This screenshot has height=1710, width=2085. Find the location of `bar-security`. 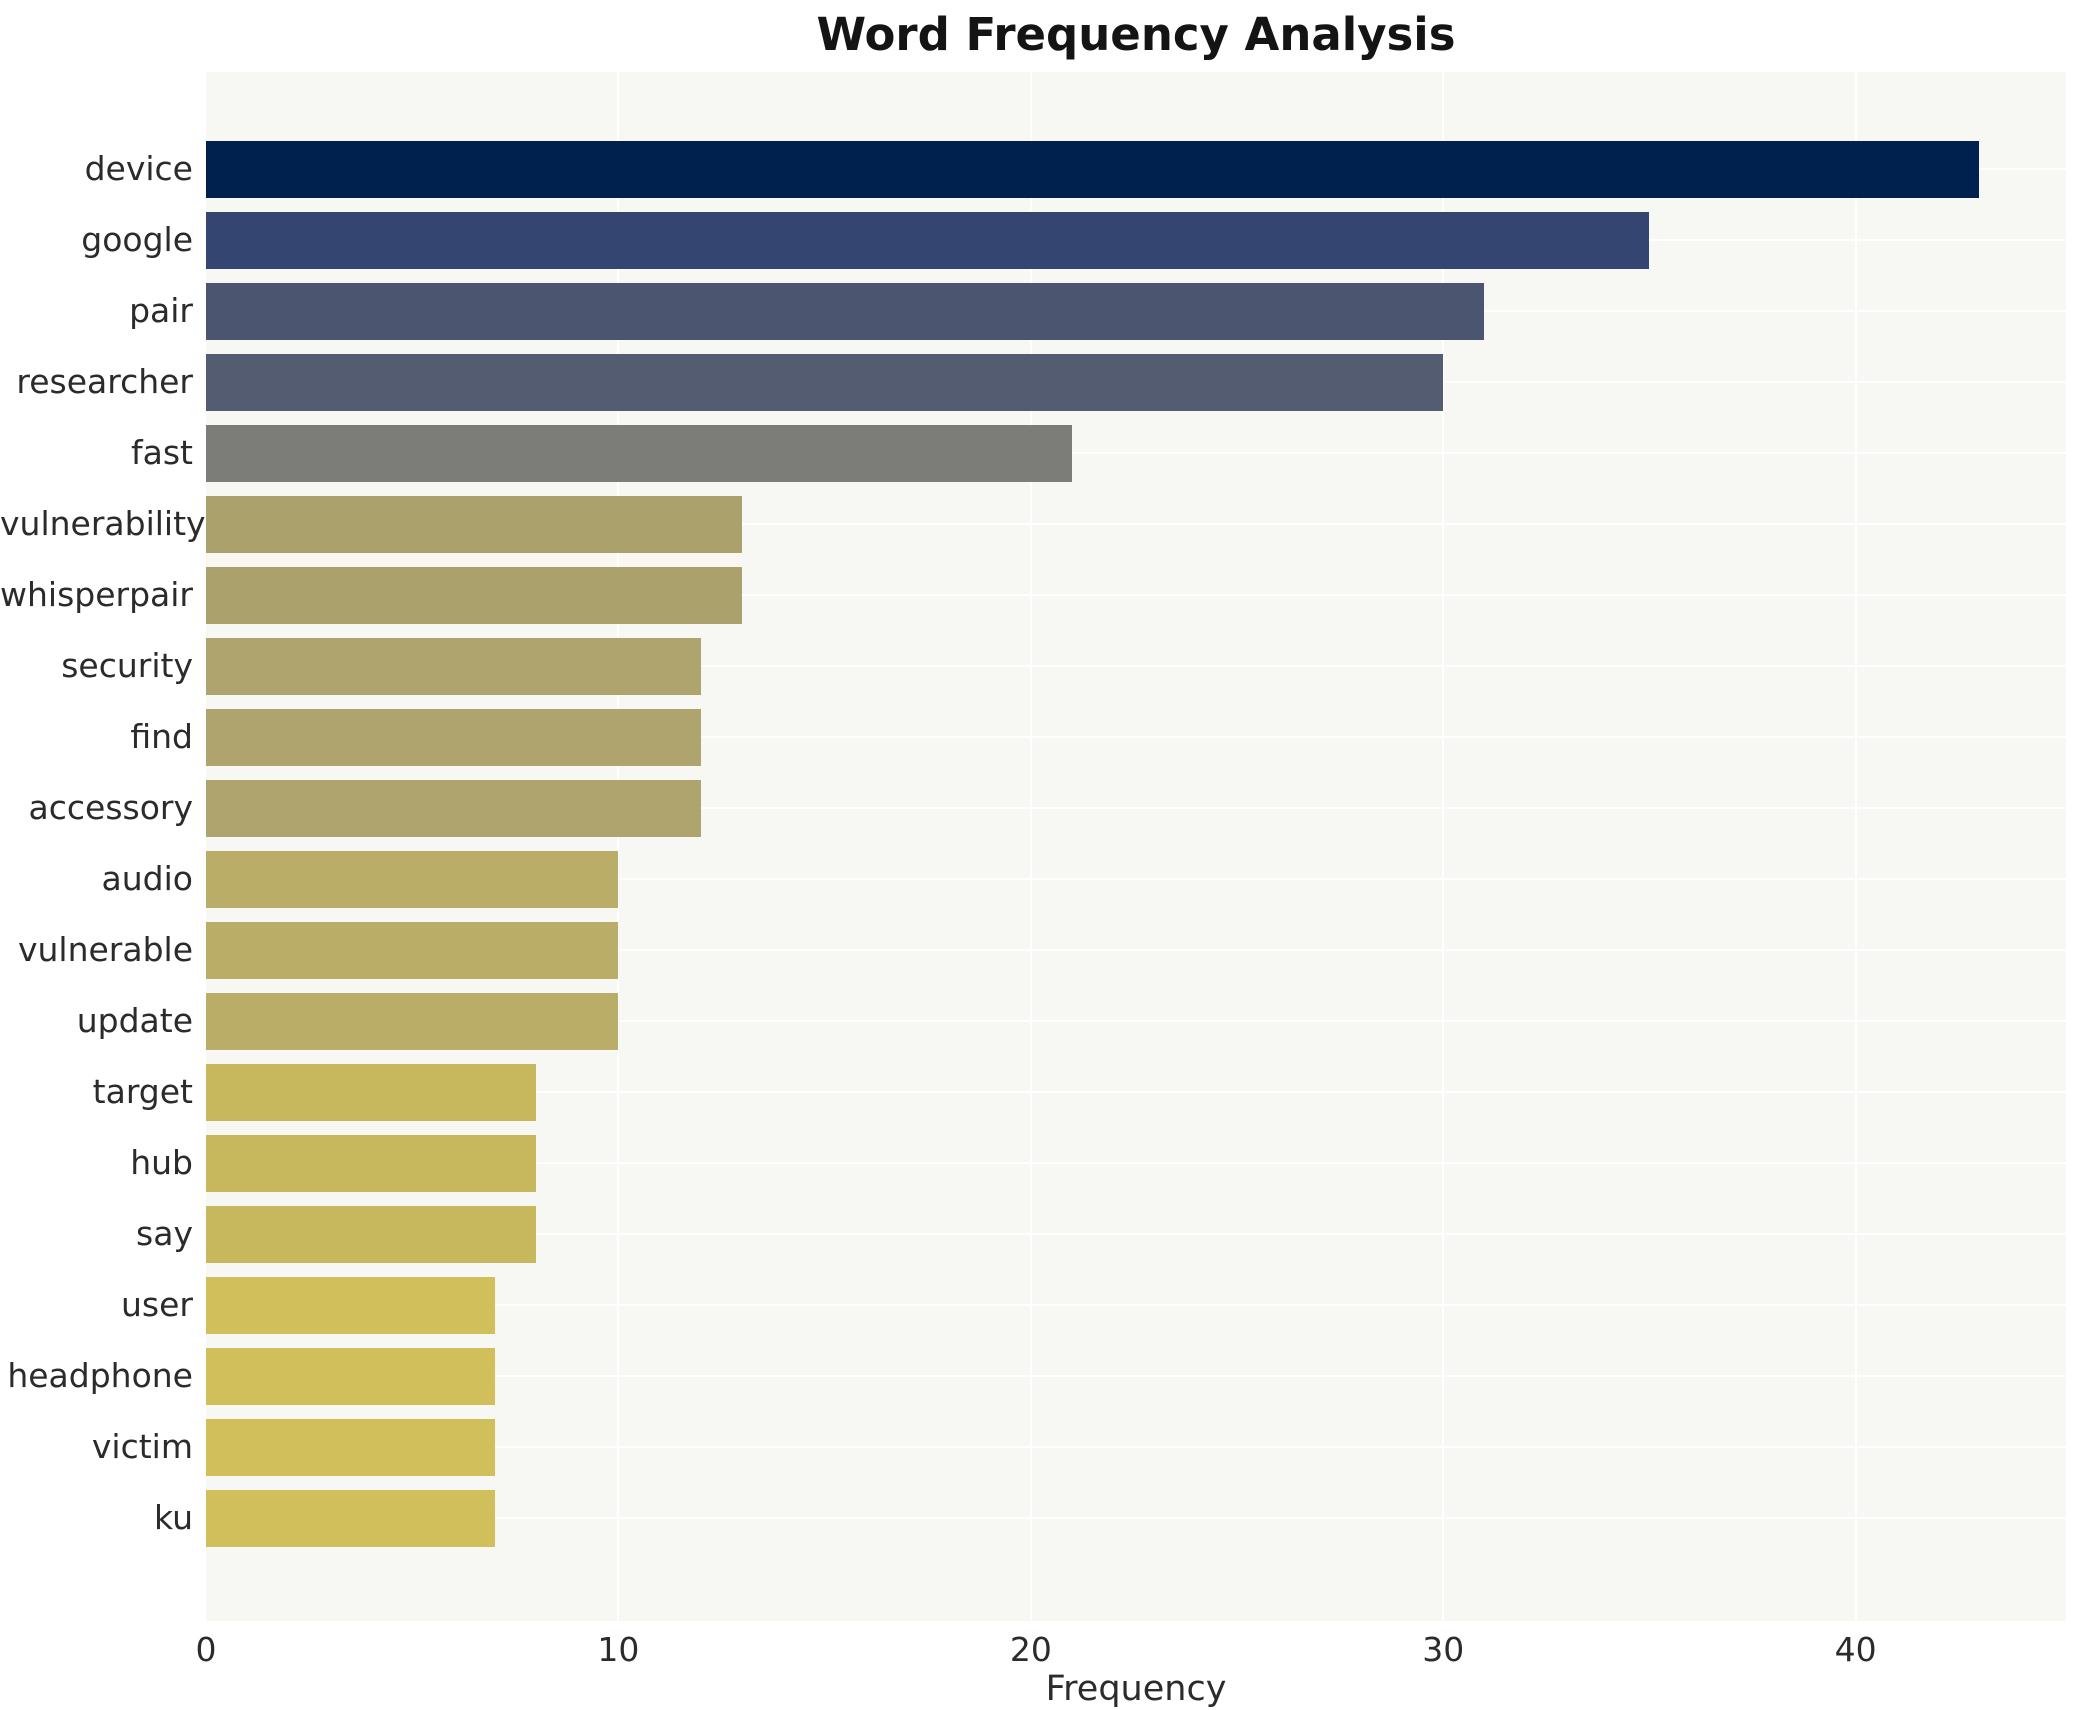

bar-security is located at coordinates (453, 666).